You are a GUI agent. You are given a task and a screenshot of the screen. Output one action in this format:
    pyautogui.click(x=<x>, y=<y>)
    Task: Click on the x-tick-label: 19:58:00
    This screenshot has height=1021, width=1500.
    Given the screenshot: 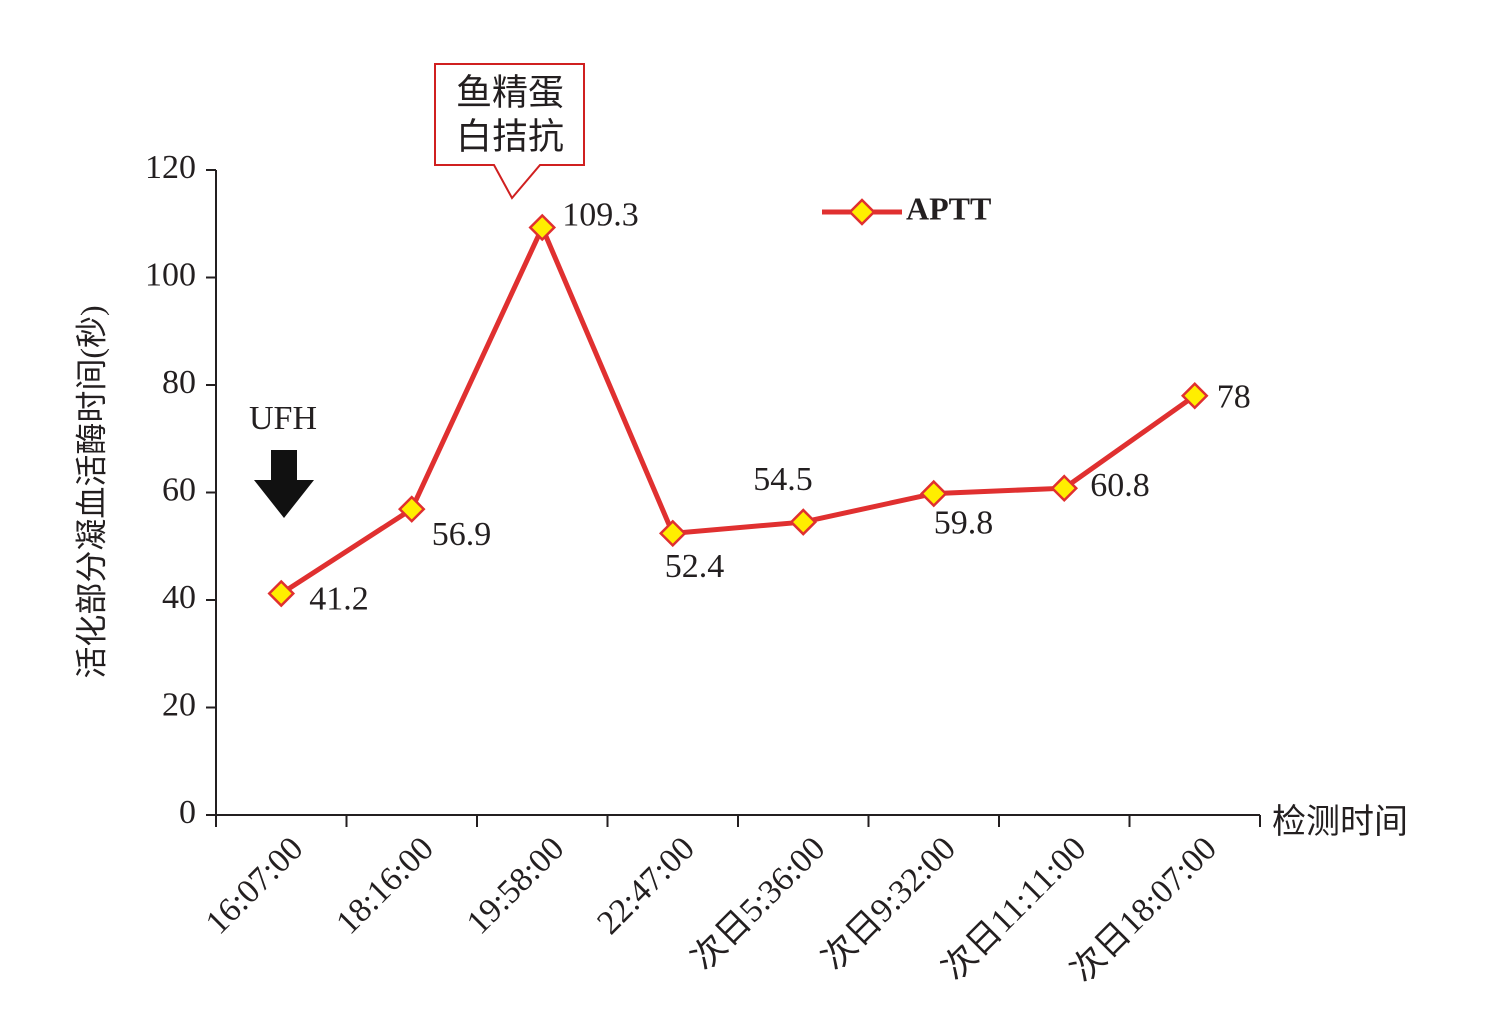 What is the action you would take?
    pyautogui.click(x=516, y=886)
    